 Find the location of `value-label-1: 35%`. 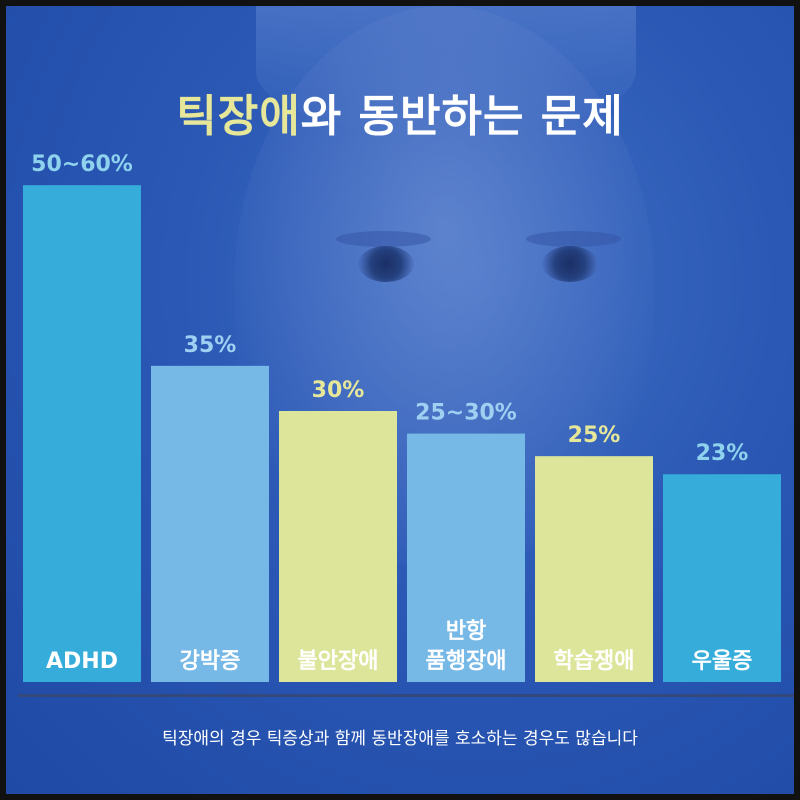

value-label-1: 35% is located at coordinates (210, 345).